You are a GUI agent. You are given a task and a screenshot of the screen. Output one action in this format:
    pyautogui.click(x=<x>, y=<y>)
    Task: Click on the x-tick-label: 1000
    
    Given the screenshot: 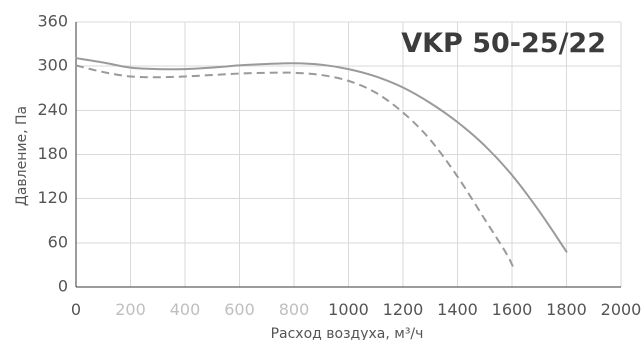 What is the action you would take?
    pyautogui.click(x=348, y=309)
    